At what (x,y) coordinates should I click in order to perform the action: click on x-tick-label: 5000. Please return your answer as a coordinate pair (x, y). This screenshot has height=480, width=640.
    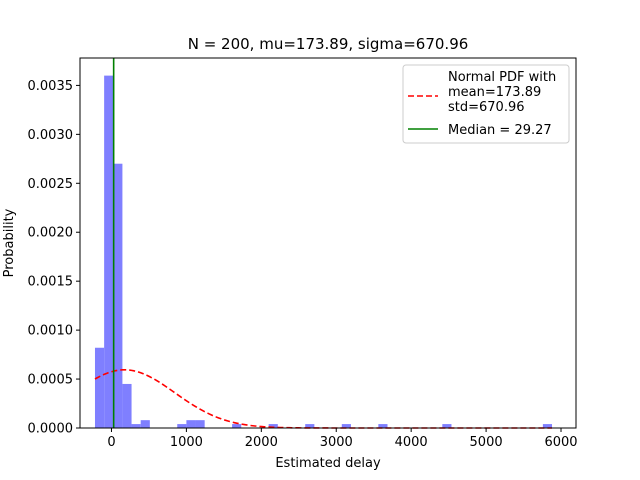
    Looking at the image, I should click on (486, 442).